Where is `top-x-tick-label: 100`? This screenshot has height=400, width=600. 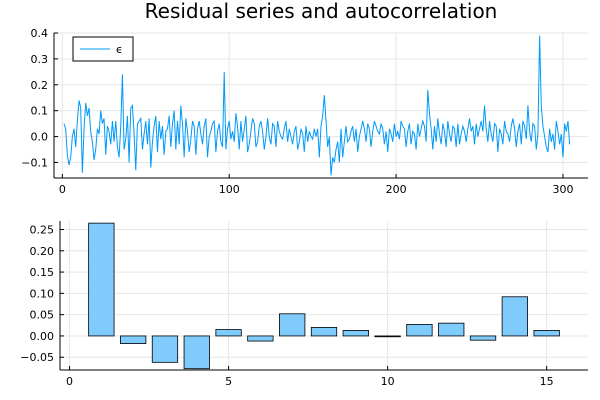 top-x-tick-label: 100 is located at coordinates (229, 189).